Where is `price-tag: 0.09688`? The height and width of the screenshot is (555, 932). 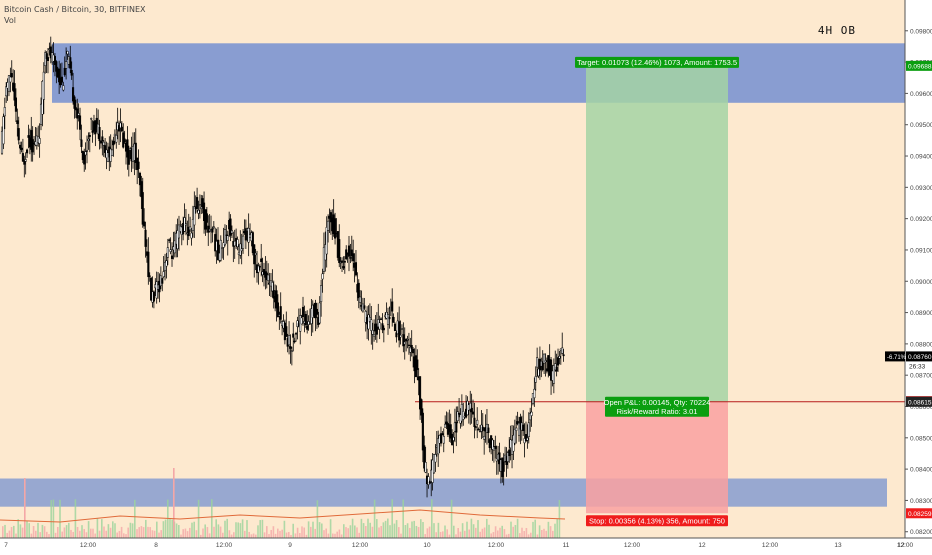
price-tag: 0.09688 is located at coordinates (919, 65).